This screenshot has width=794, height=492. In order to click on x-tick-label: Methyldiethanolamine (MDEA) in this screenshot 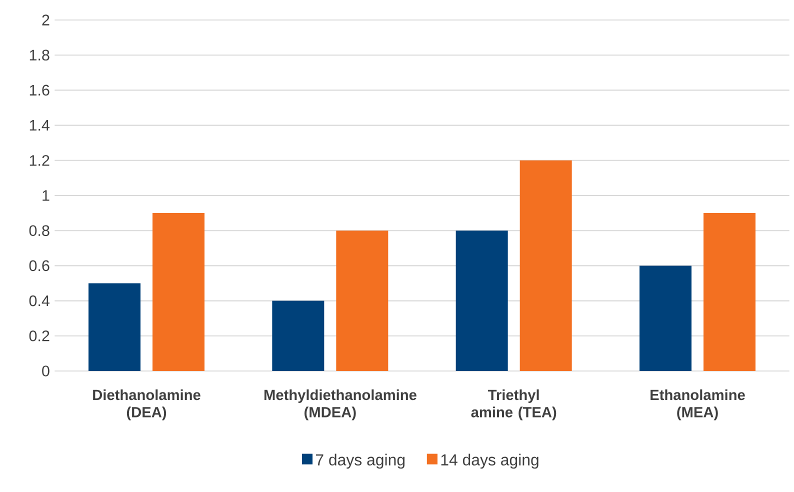, I will do `click(340, 404)`.